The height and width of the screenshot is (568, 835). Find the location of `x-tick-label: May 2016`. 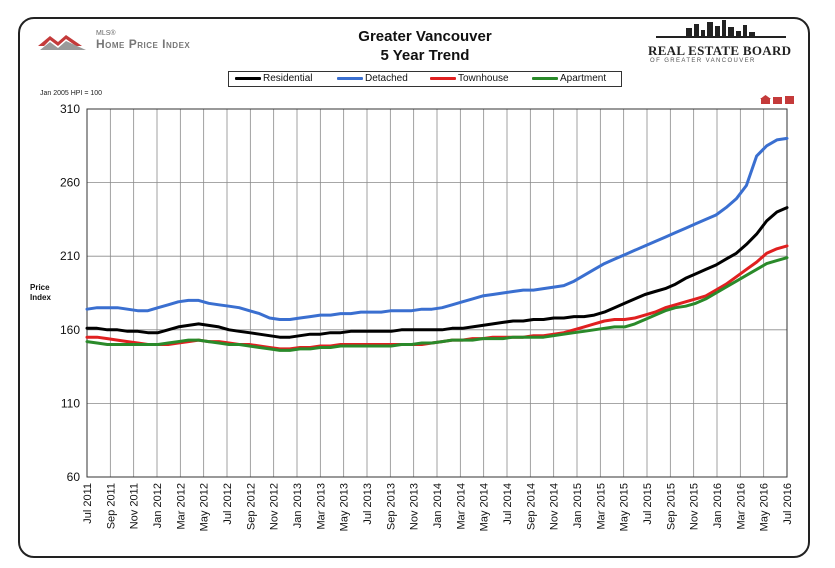

x-tick-label: May 2016 is located at coordinates (765, 507).